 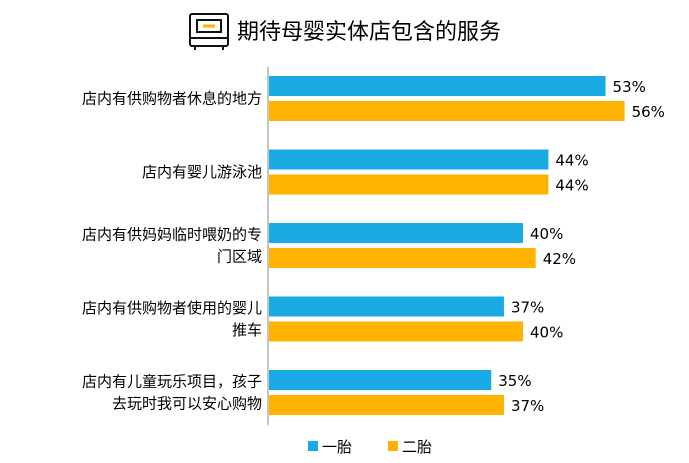 What do you see at coordinates (629, 87) in the screenshot?
I see `data-label-0-0: 53%` at bounding box center [629, 87].